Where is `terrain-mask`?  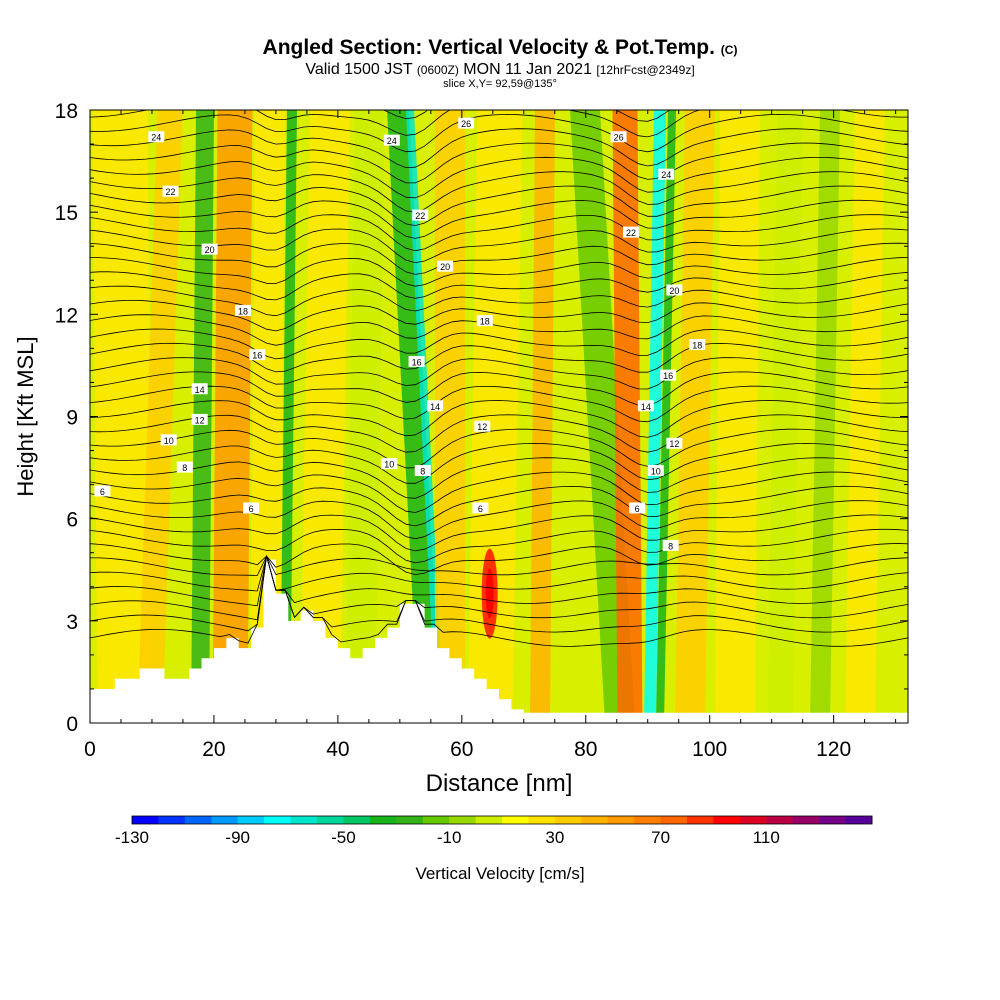
terrain-mask is located at coordinates (499, 641).